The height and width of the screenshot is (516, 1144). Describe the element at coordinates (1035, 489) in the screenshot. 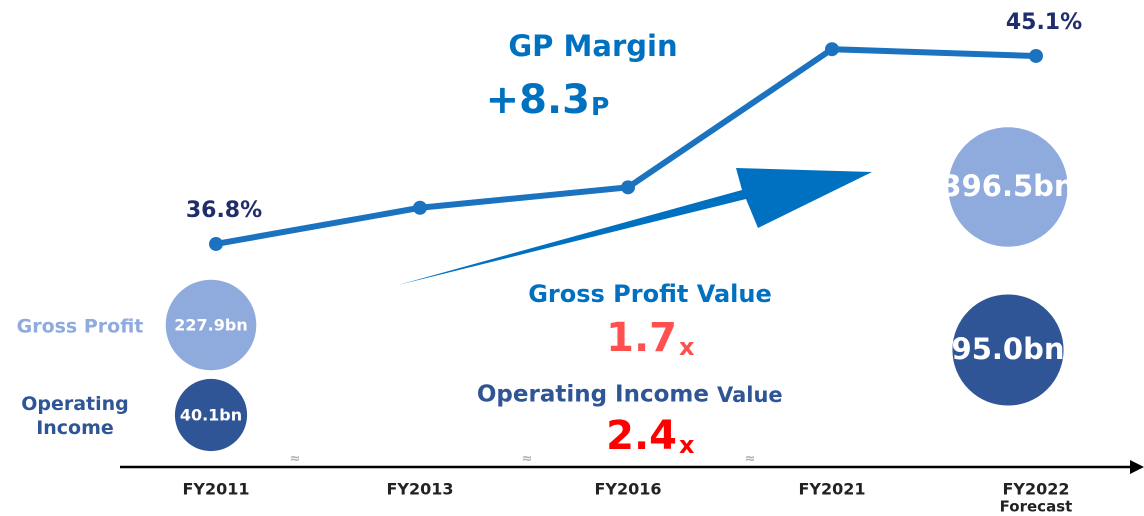

I see `x-tick-label: FY2022` at that location.